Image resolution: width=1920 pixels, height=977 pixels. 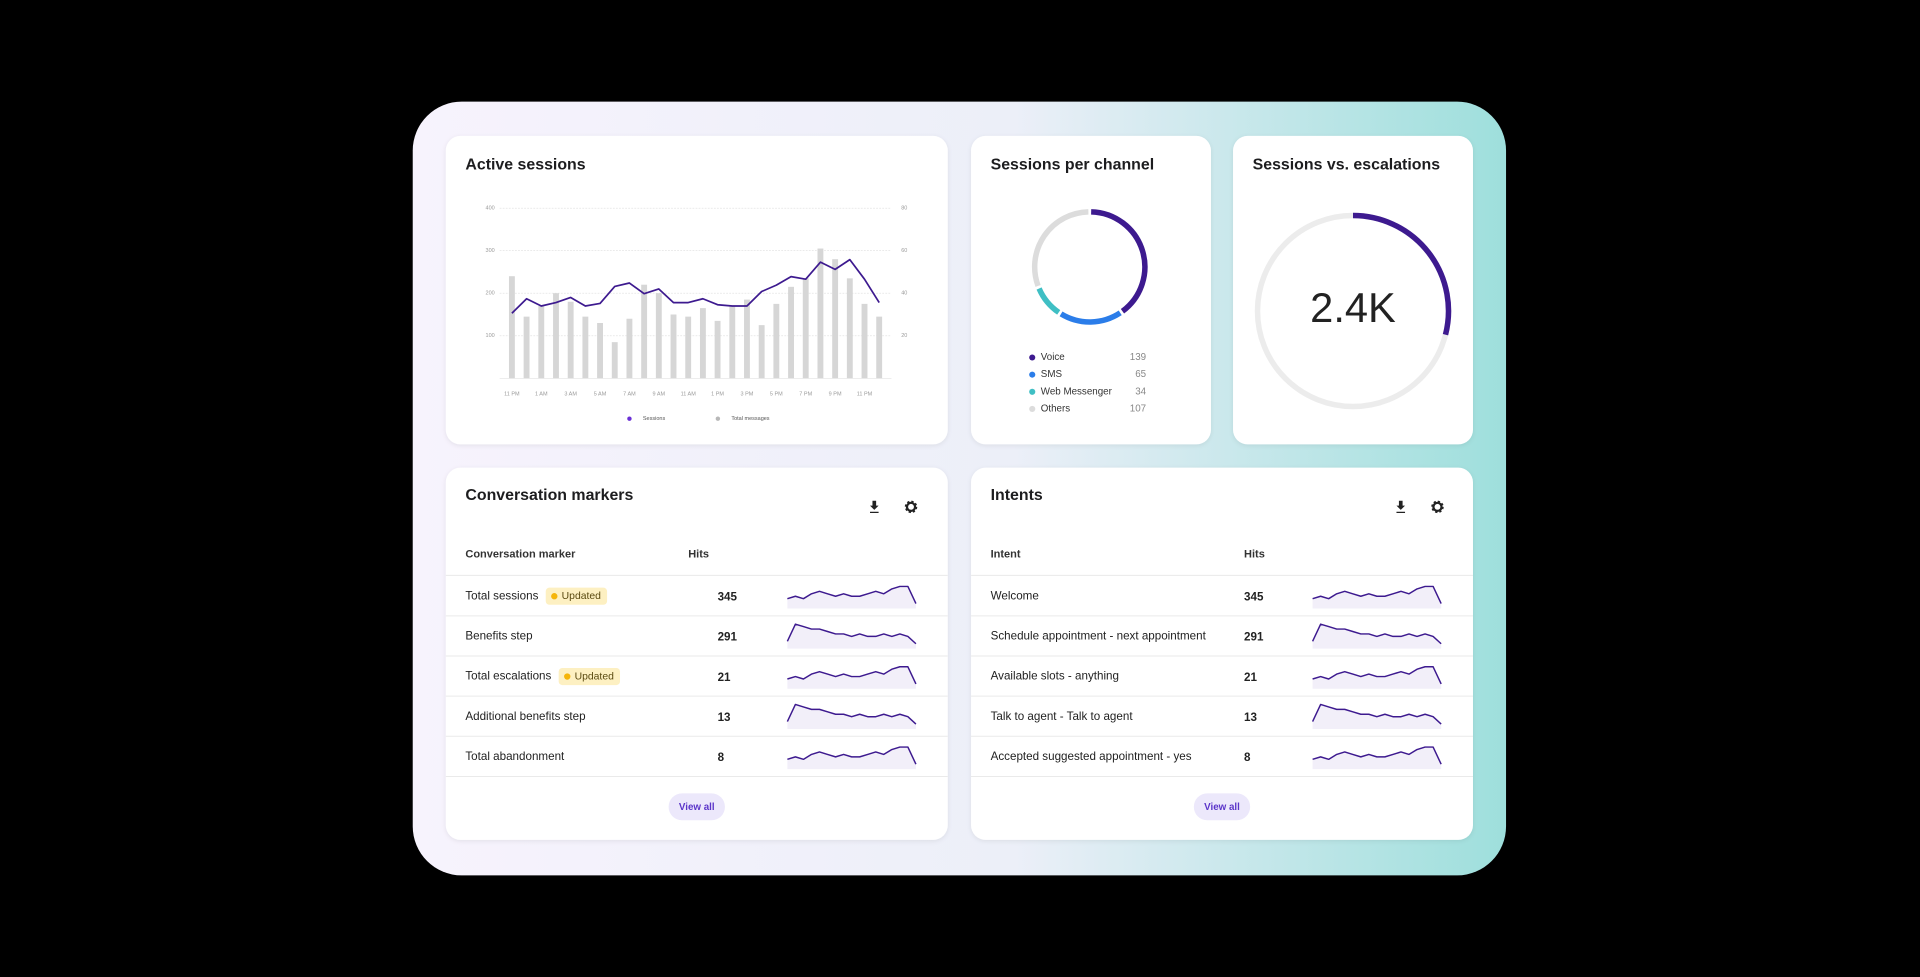 I want to click on card-title: Conversation markers, so click(x=549, y=495).